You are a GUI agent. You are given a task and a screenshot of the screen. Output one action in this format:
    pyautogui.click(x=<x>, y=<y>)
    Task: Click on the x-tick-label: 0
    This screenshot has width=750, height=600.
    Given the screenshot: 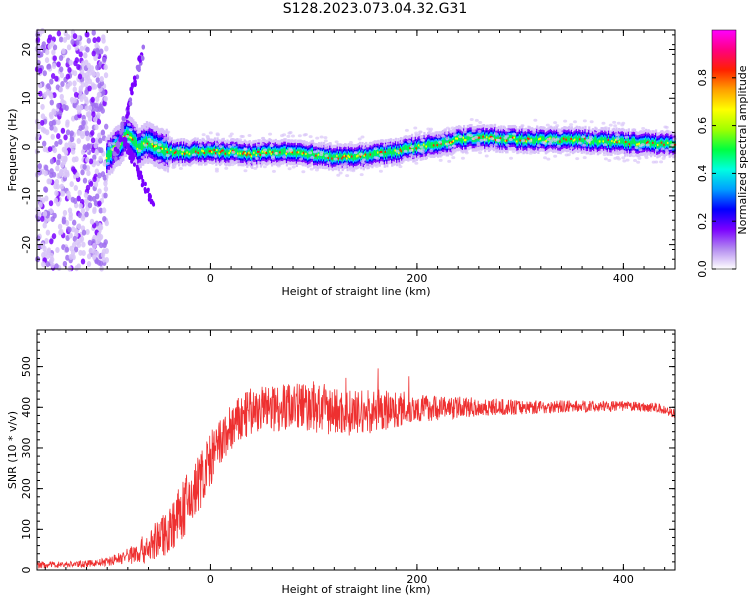 What is the action you would take?
    pyautogui.click(x=210, y=278)
    